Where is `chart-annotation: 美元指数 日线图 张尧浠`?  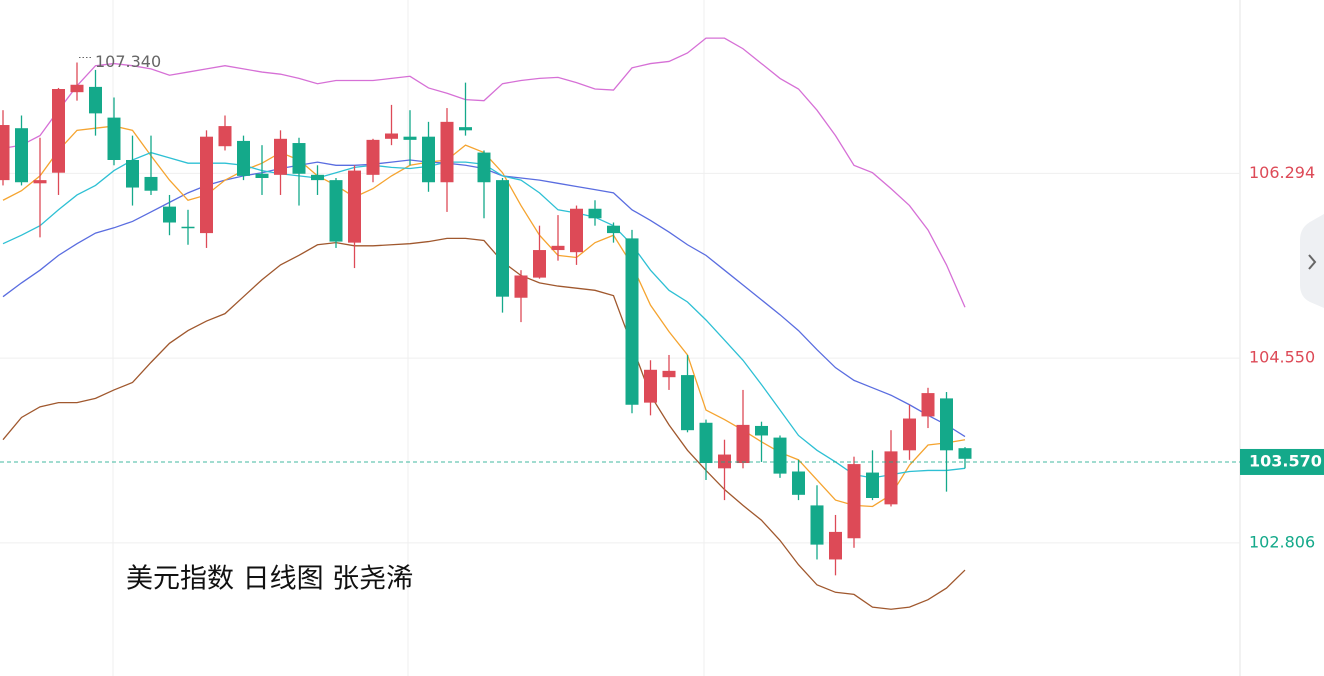 chart-annotation: 美元指数 日线图 张尧浠 is located at coordinates (269, 579).